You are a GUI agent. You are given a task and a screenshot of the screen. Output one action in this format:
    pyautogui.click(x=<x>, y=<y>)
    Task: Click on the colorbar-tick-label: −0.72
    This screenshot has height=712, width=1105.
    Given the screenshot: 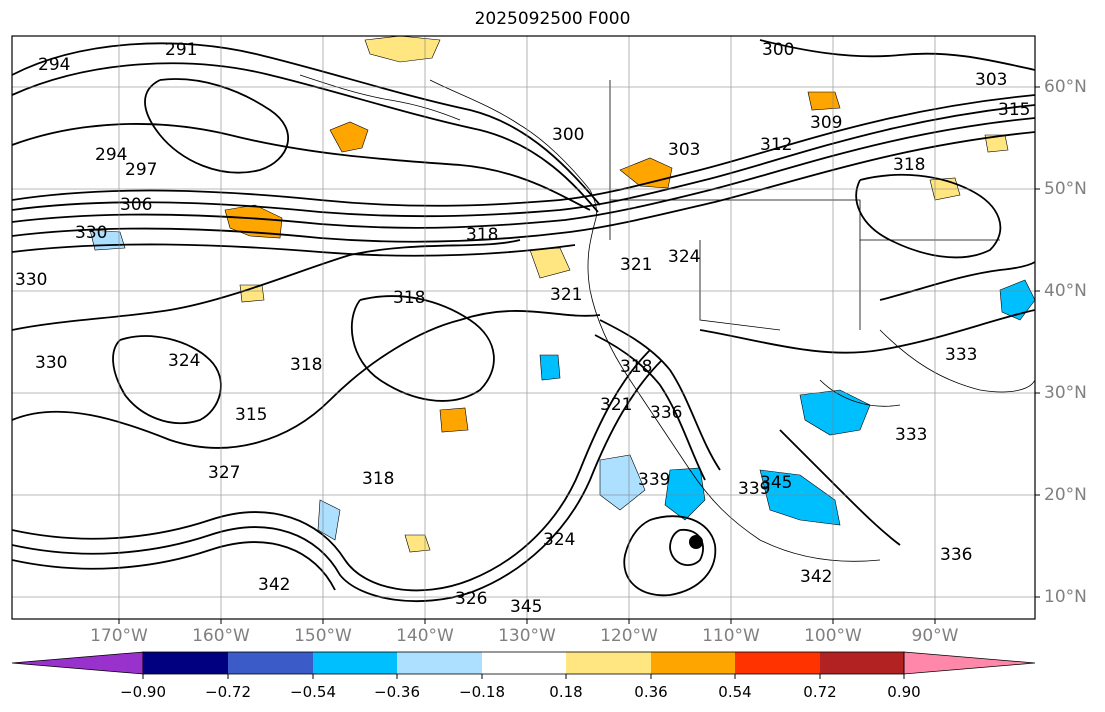 What is the action you would take?
    pyautogui.click(x=228, y=692)
    